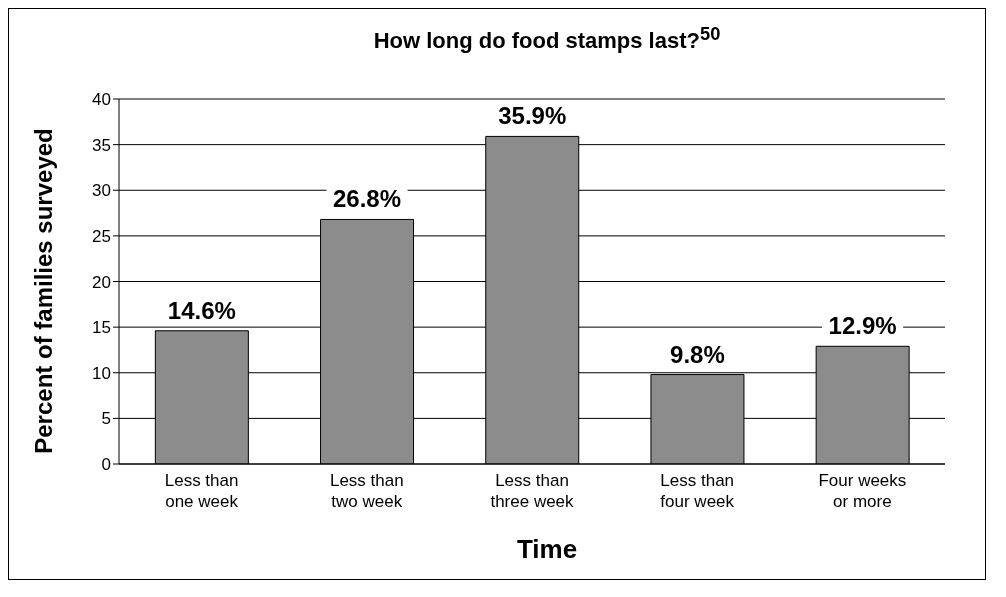 The width and height of the screenshot is (1006, 597). Describe the element at coordinates (106, 419) in the screenshot. I see `y-tick-label: 5` at that location.